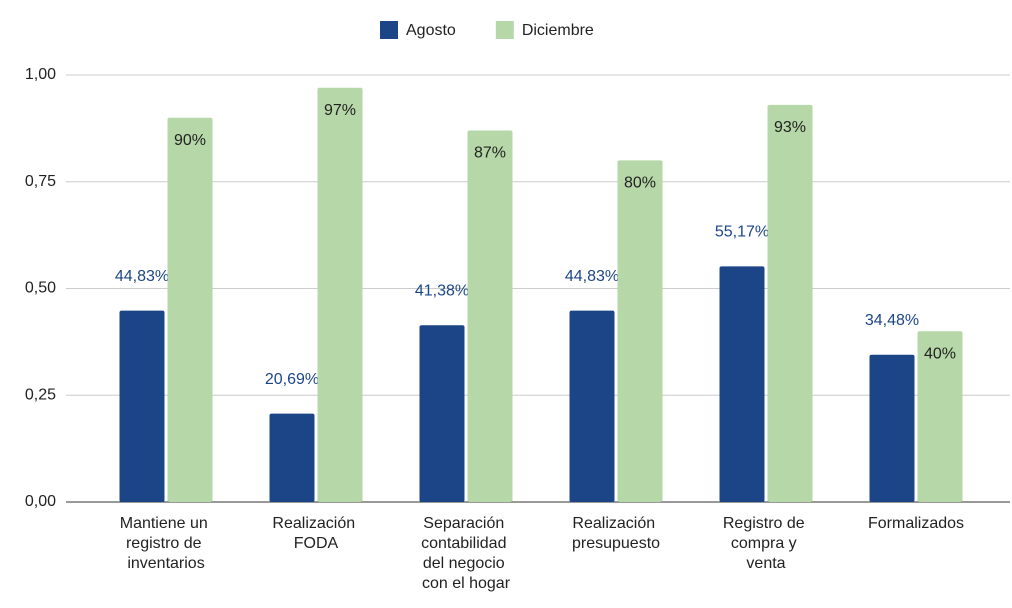 The height and width of the screenshot is (608, 1012). What do you see at coordinates (558, 30) in the screenshot?
I see `legend-label: Diciembre` at bounding box center [558, 30].